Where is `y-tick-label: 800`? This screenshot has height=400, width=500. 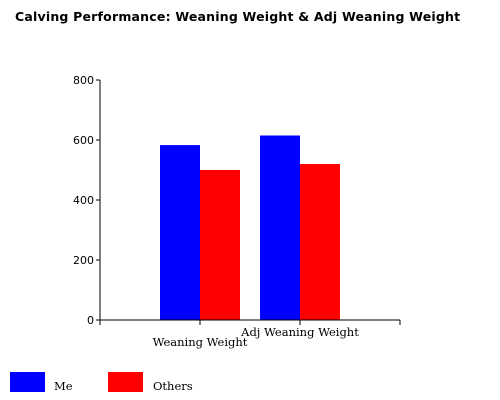 y-tick-label: 800 is located at coordinates (83, 80).